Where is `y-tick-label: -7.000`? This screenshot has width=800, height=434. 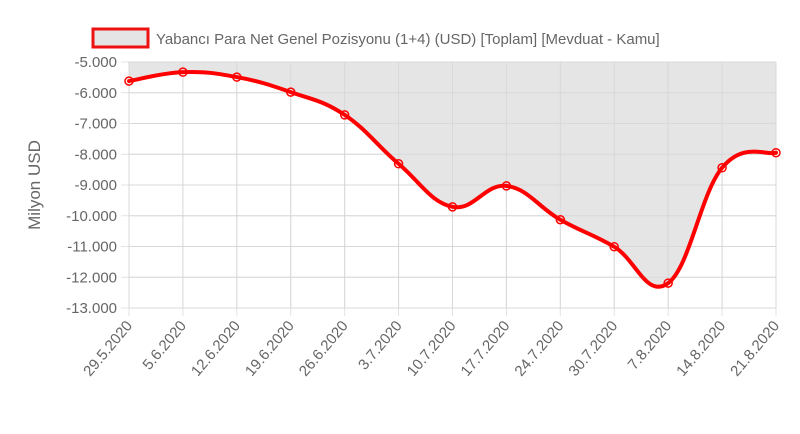
y-tick-label: -7.000 is located at coordinates (95, 124).